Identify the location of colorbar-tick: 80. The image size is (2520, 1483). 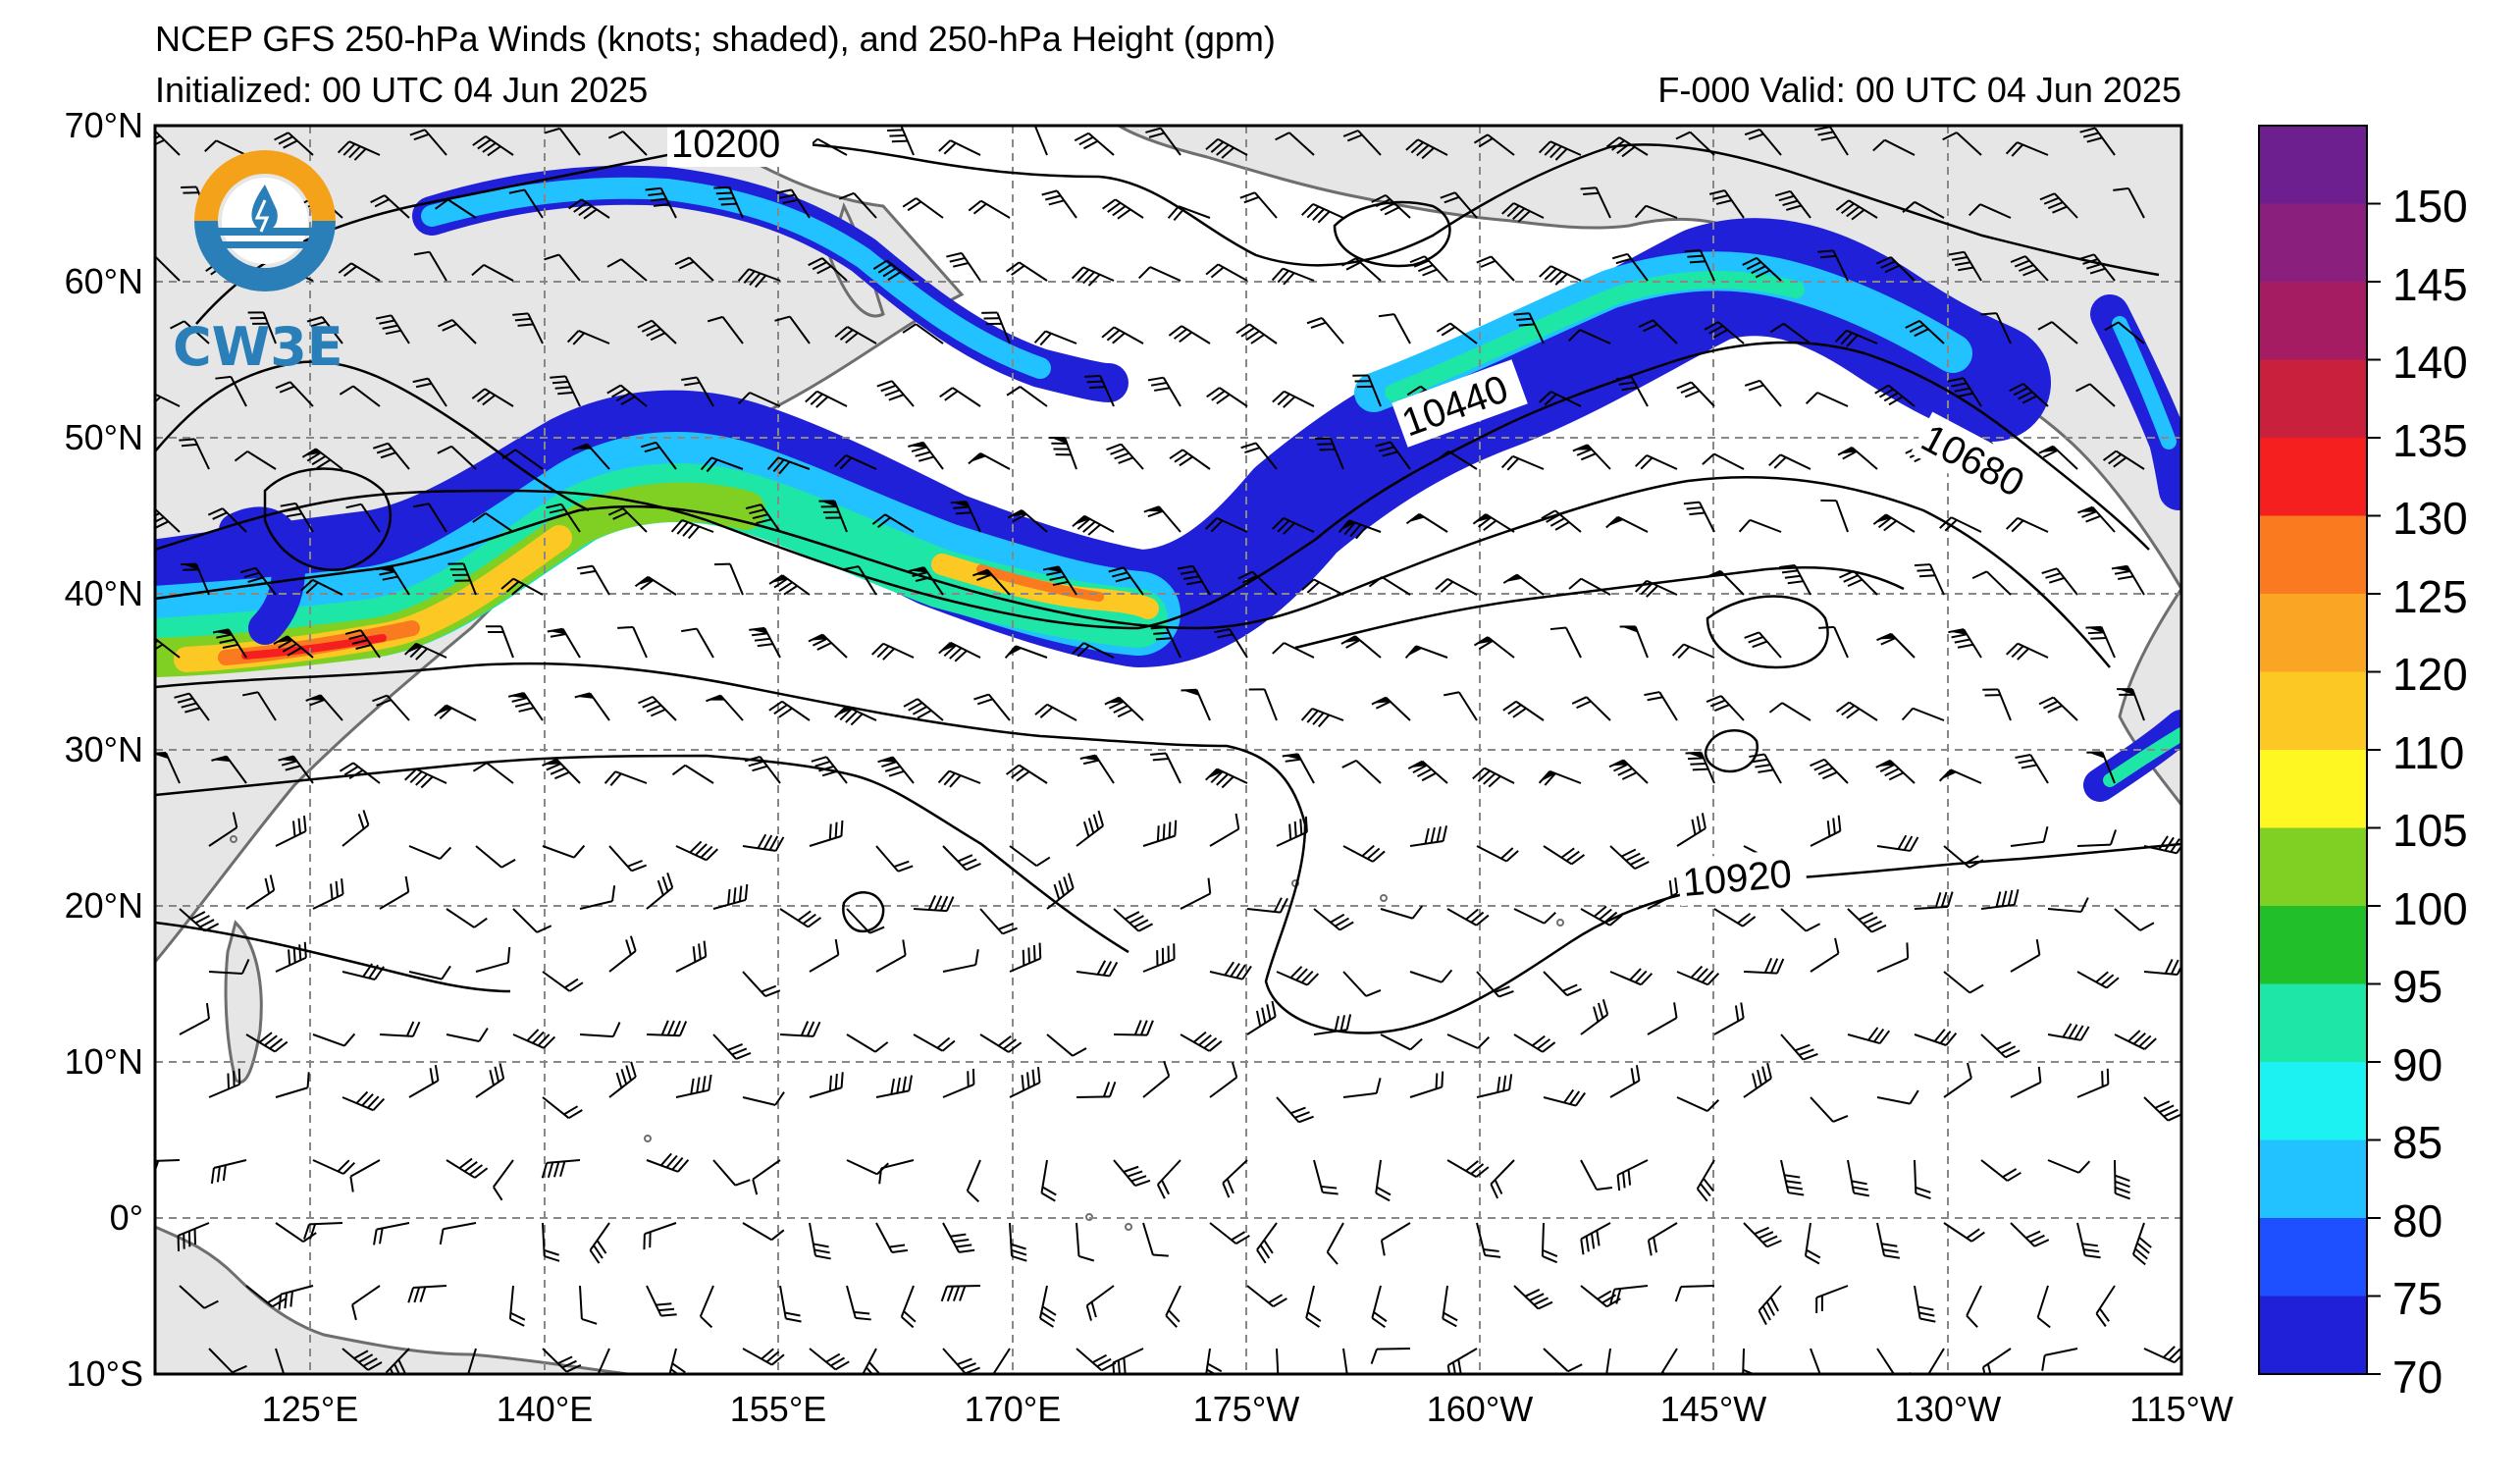
(2417, 1221).